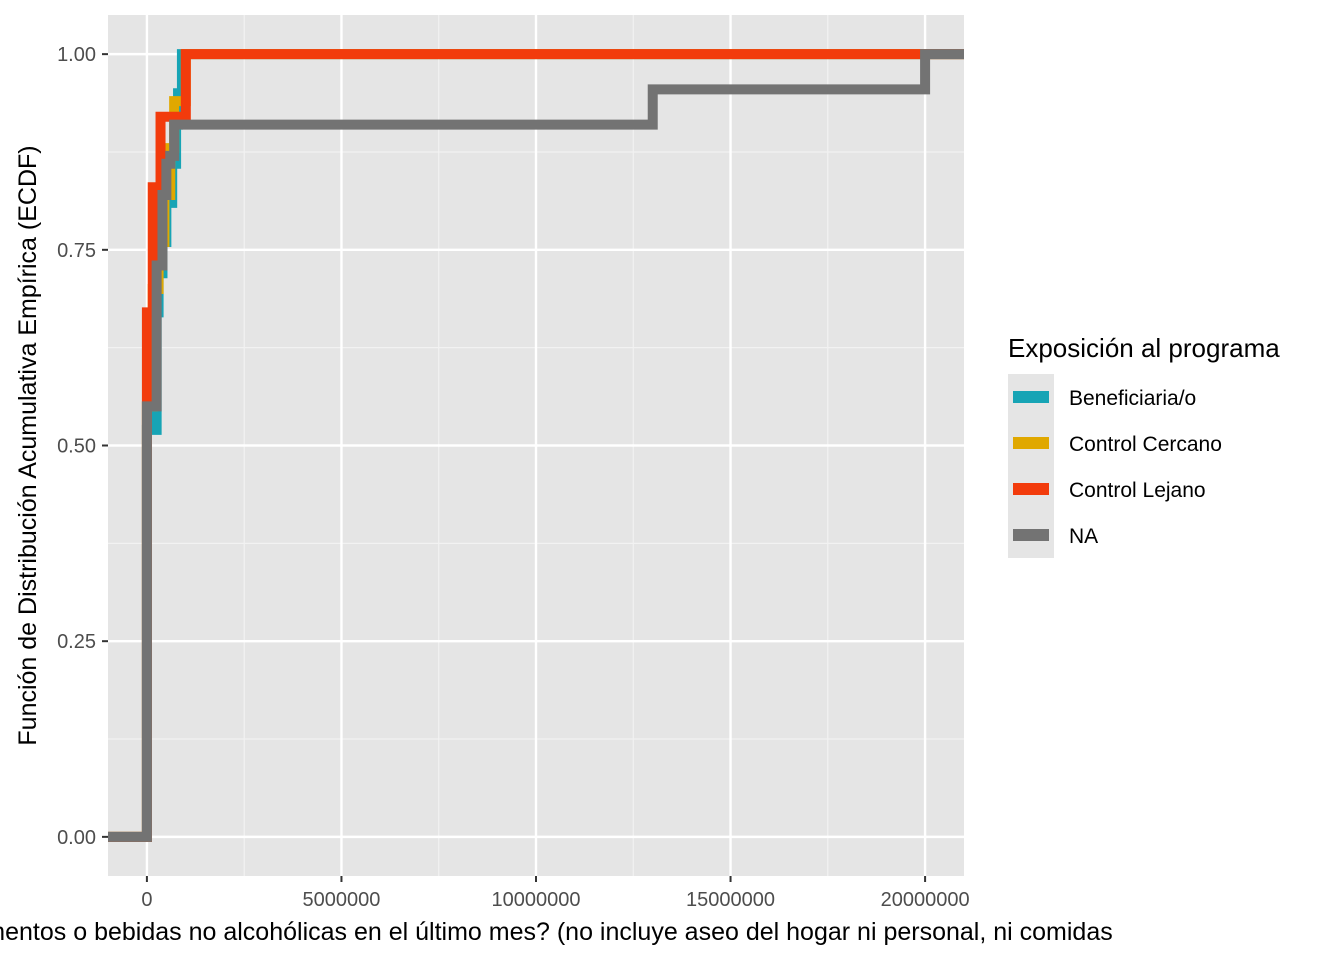  What do you see at coordinates (76, 838) in the screenshot?
I see `y-tick-label: 0.00` at bounding box center [76, 838].